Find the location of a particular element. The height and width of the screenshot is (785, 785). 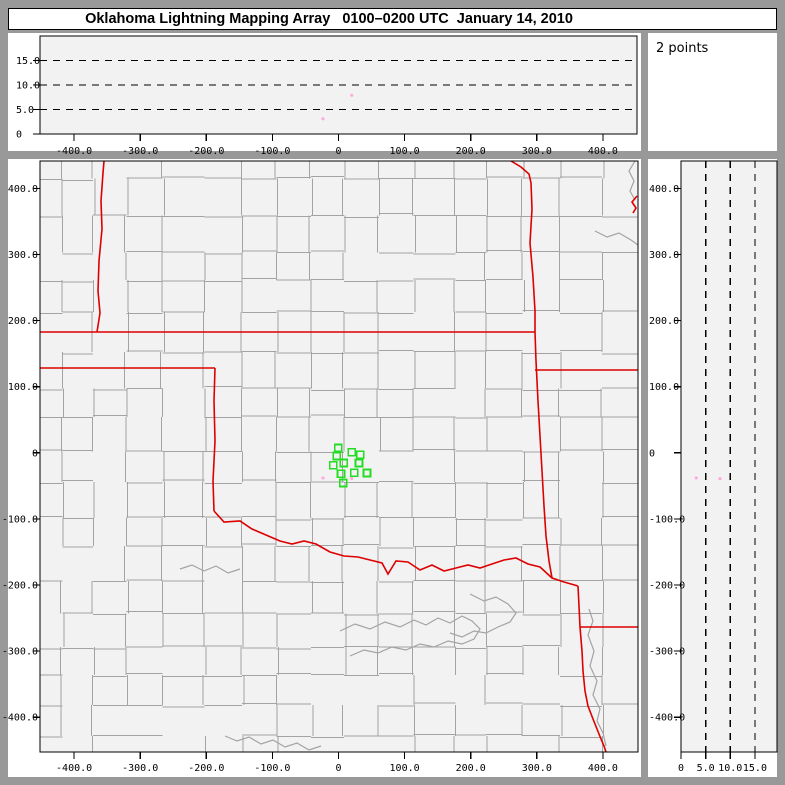

lma-stations-layer is located at coordinates (350, 465).